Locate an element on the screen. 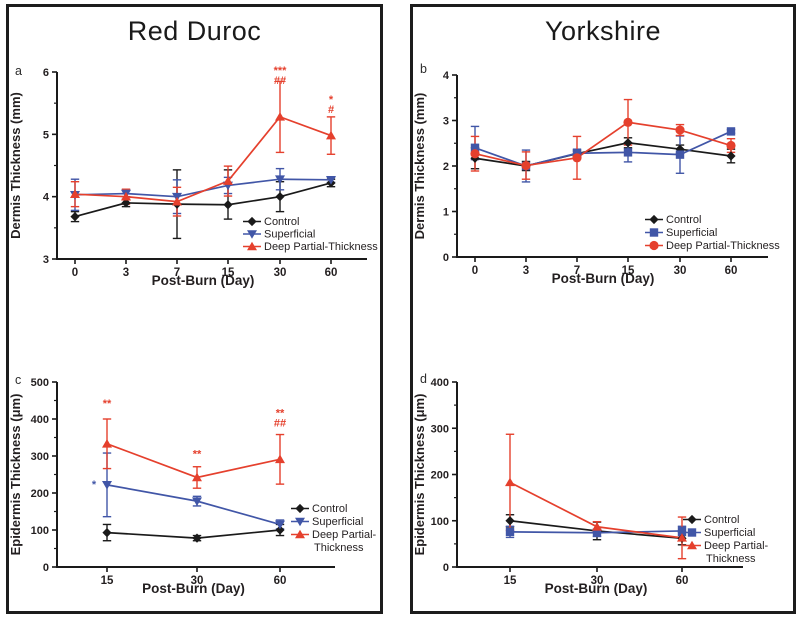  svg-text: a is located at coordinates (18, 71).